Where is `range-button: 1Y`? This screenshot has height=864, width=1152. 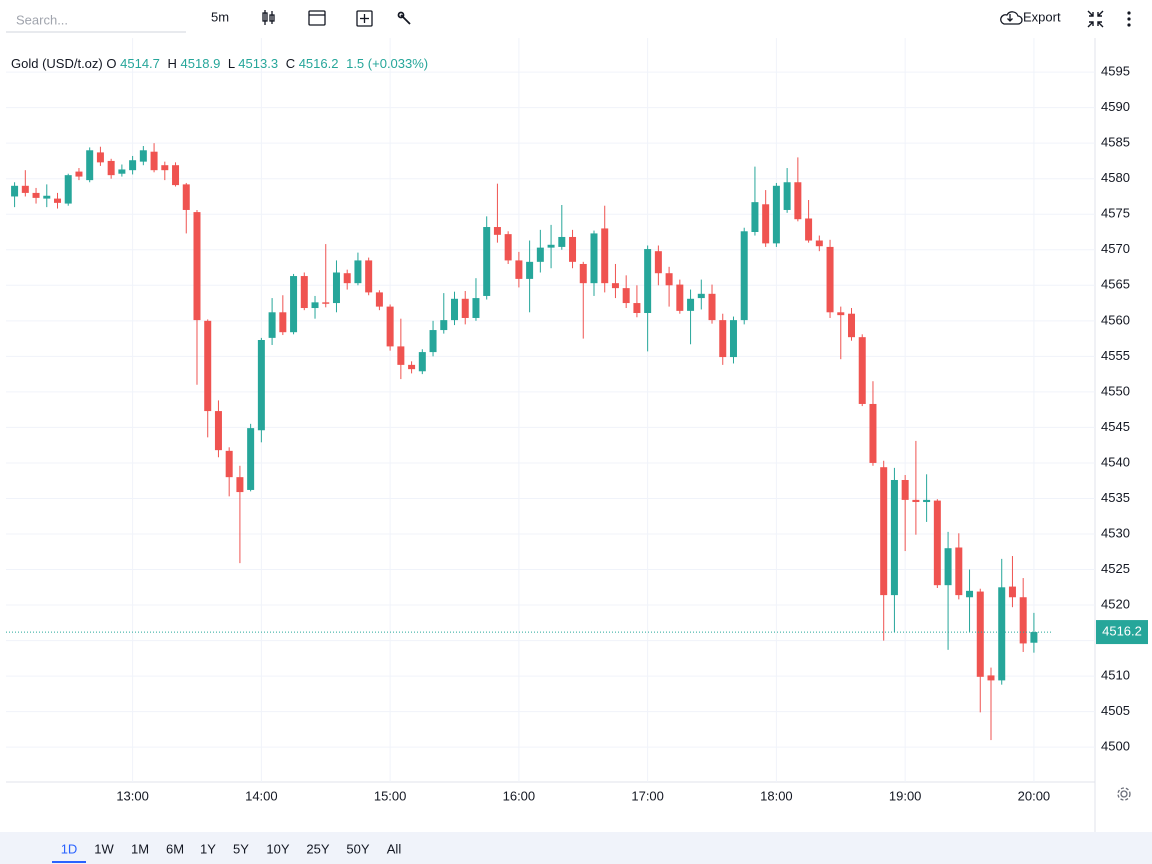 range-button: 1Y is located at coordinates (208, 848).